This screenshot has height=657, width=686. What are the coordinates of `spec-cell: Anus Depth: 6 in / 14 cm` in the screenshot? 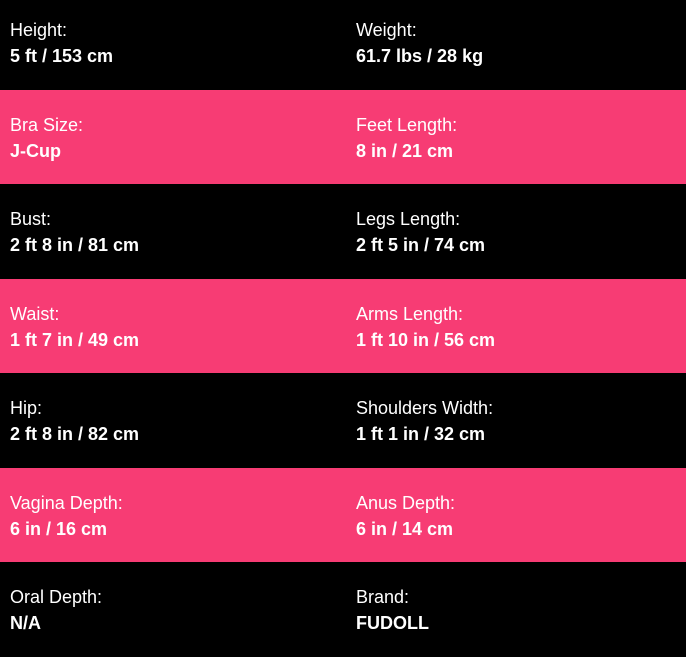 It's located at (516, 515).